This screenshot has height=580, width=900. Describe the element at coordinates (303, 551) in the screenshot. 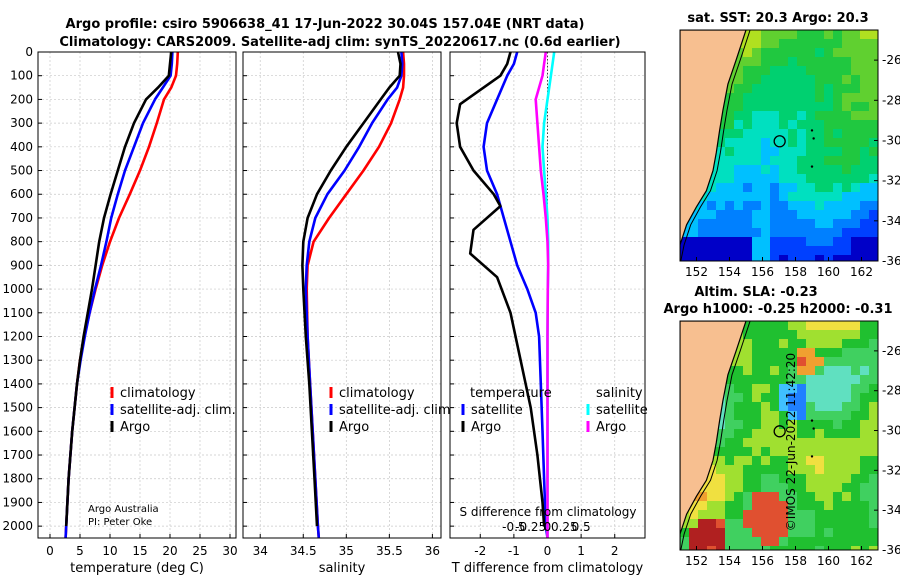

I see `x-tick-label: 34.5` at that location.